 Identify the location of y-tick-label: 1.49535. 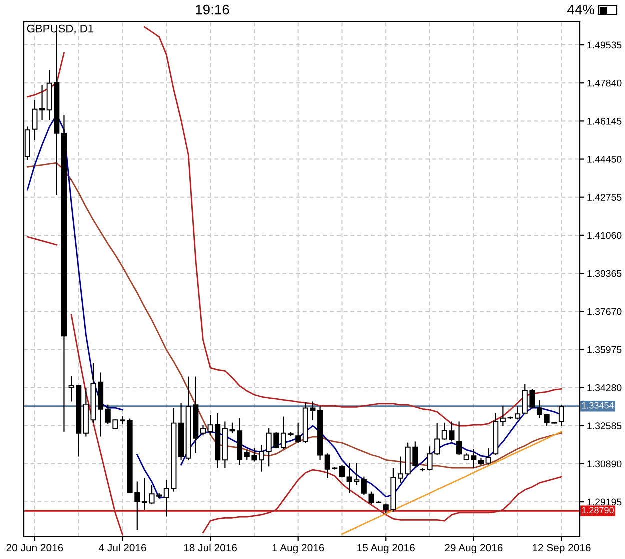
(605, 45).